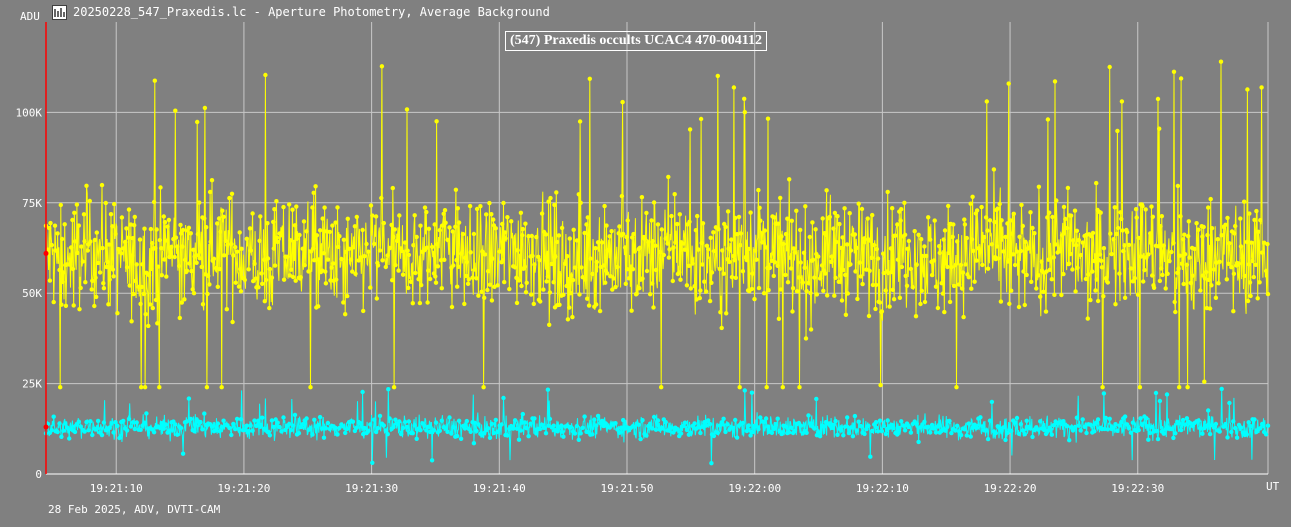 Image resolution: width=1291 pixels, height=527 pixels. What do you see at coordinates (116, 488) in the screenshot?
I see `x-tick-label: 19:21:10` at bounding box center [116, 488].